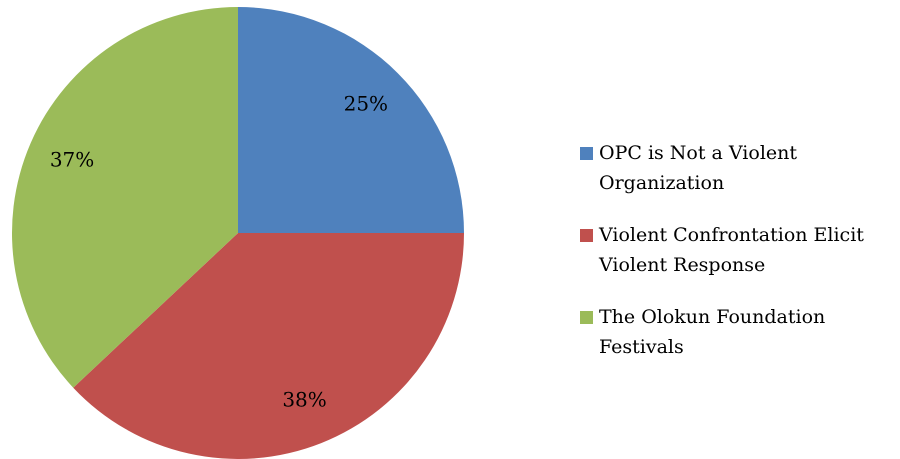 Image resolution: width=900 pixels, height=459 pixels. I want to click on data-label: 25%, so click(366, 104).